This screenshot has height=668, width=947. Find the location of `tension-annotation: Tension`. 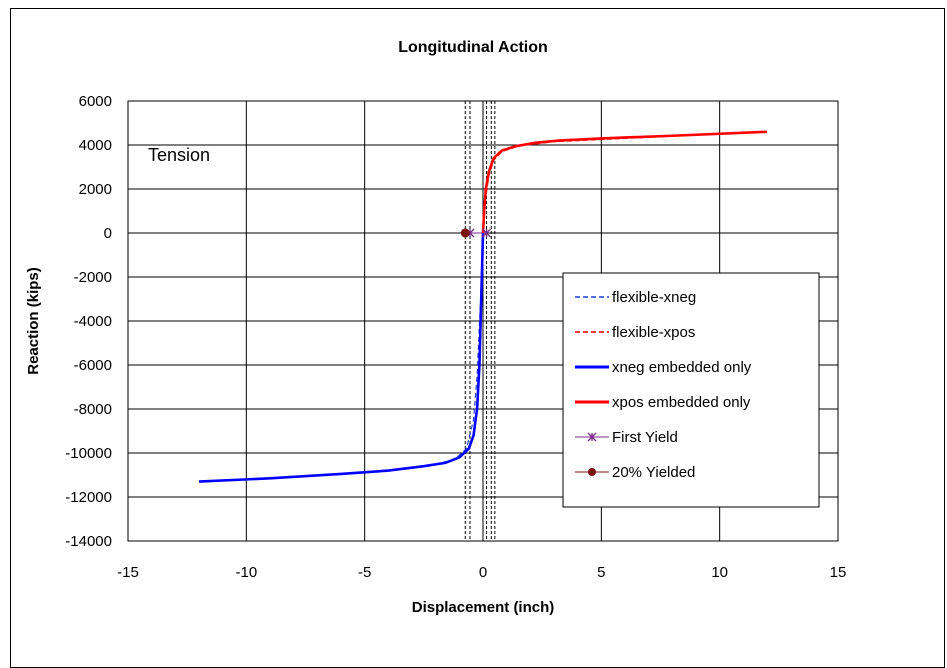

tension-annotation: Tension is located at coordinates (179, 155).